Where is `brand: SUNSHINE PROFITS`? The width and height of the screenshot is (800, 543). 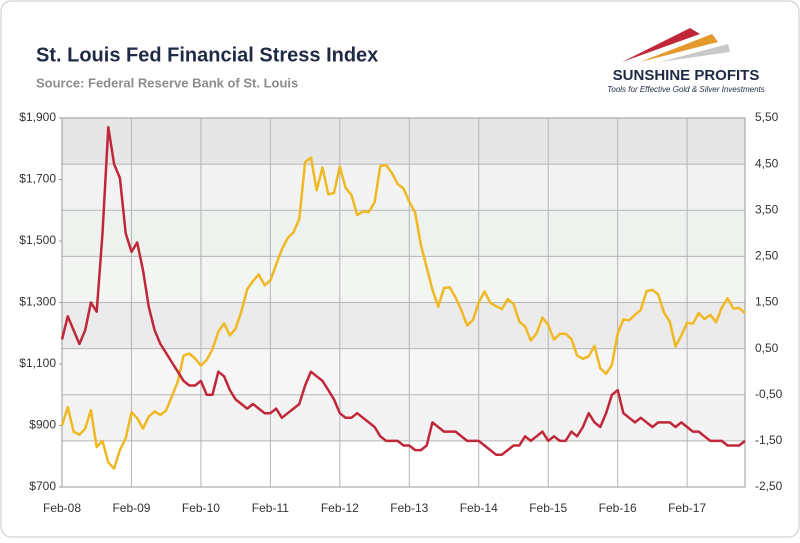
brand: SUNSHINE PROFITS is located at coordinates (686, 75).